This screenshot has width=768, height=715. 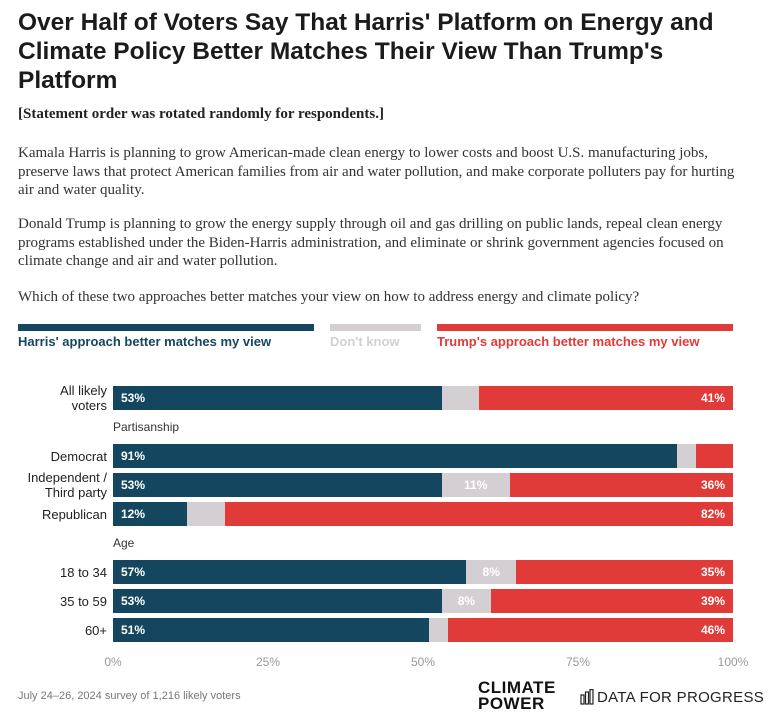 What do you see at coordinates (712, 601) in the screenshot?
I see `value-label: 39%` at bounding box center [712, 601].